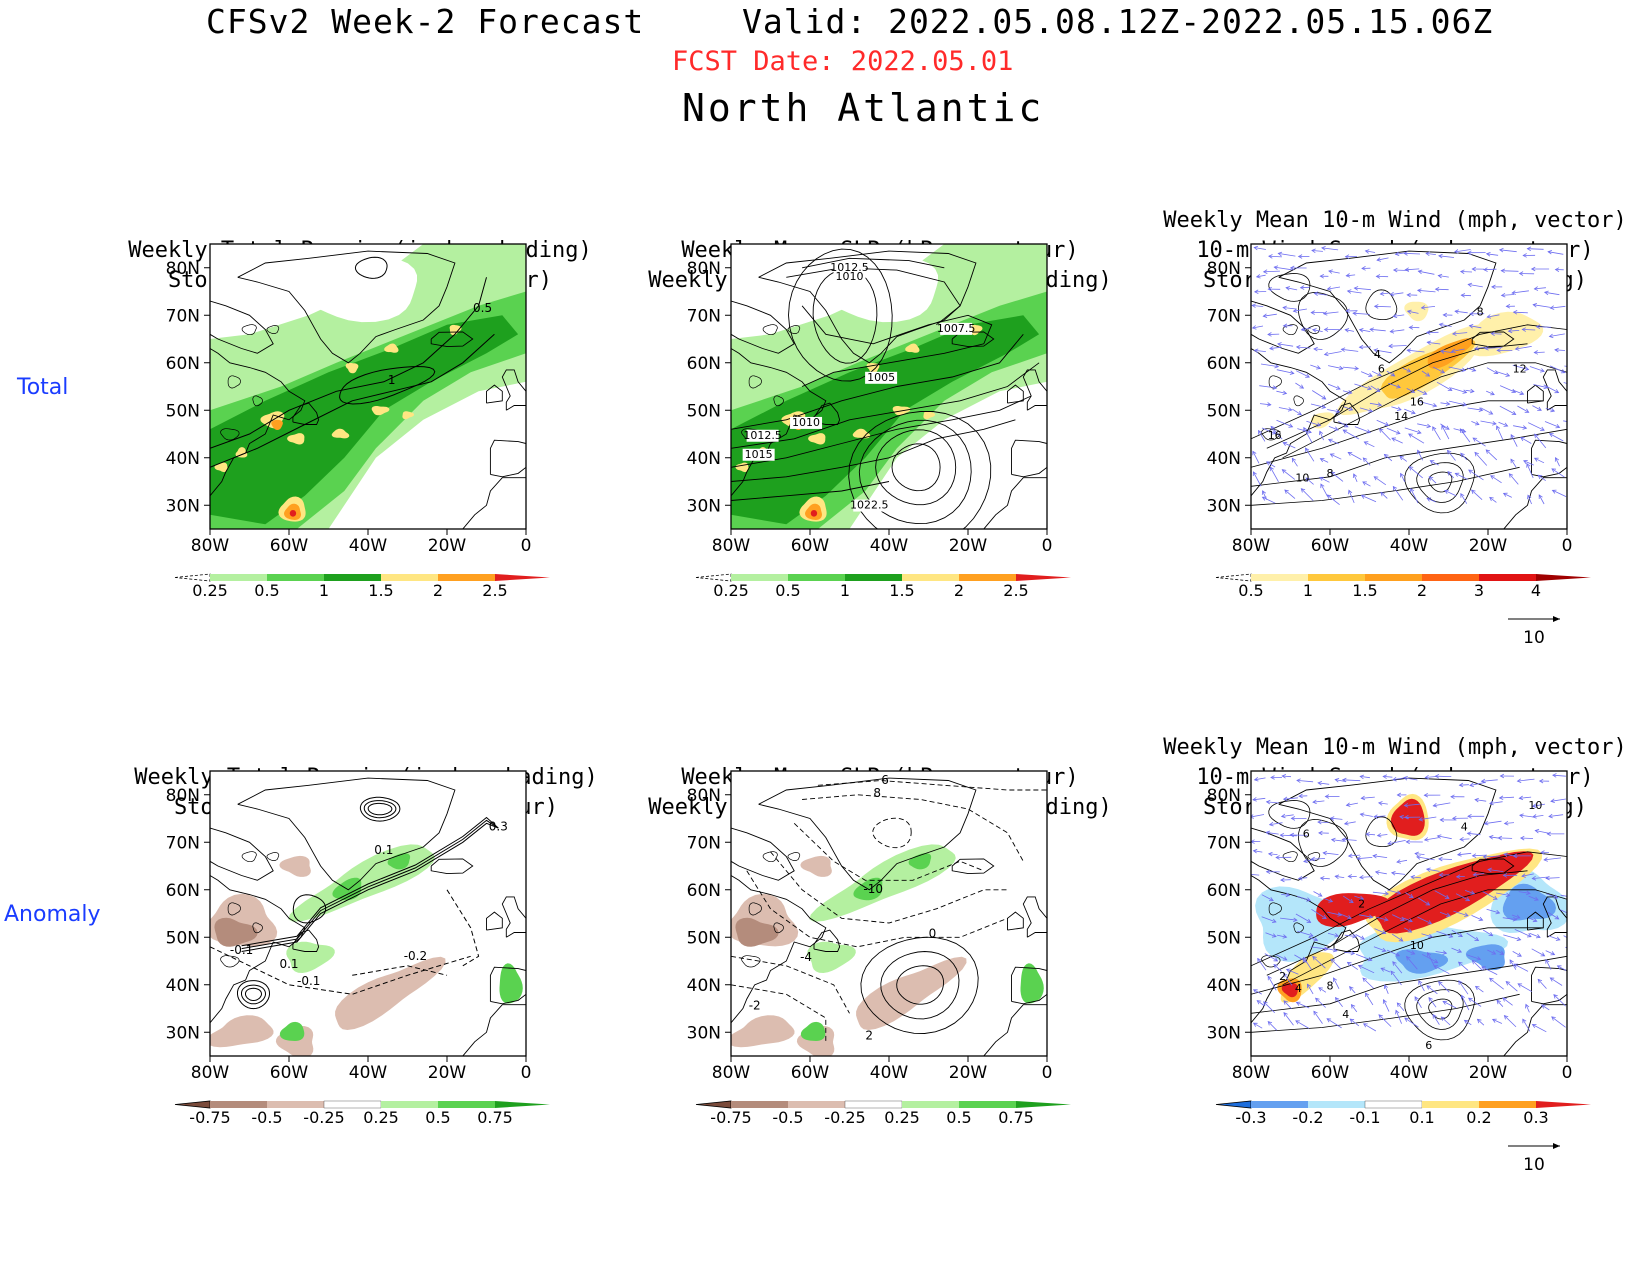 Image resolution: width=1650 pixels, height=1275 pixels. What do you see at coordinates (1330, 473) in the screenshot?
I see `contour-label: 8` at bounding box center [1330, 473].